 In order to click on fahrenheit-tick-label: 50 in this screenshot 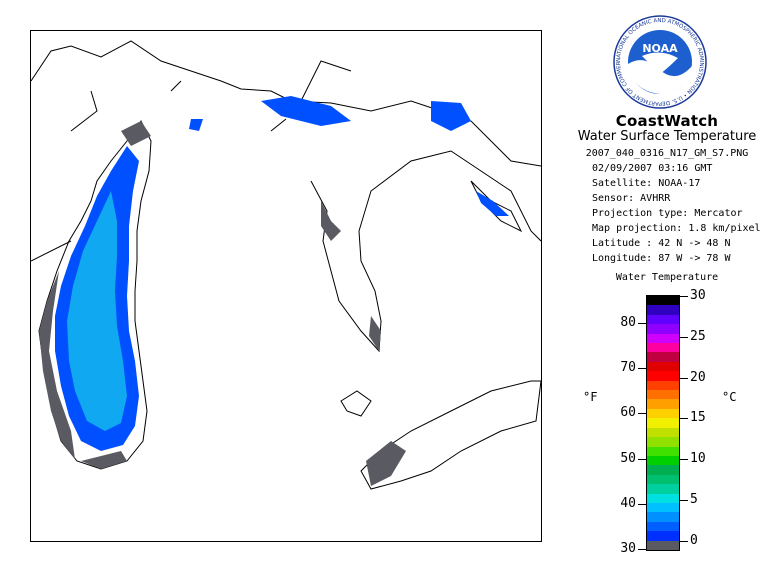, I will do `click(628, 458)`.